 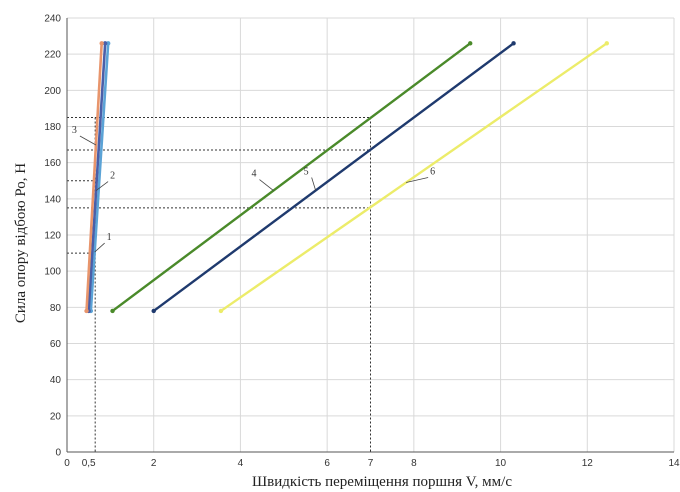 I want to click on series-callout-label-6: 6, so click(x=432, y=171).